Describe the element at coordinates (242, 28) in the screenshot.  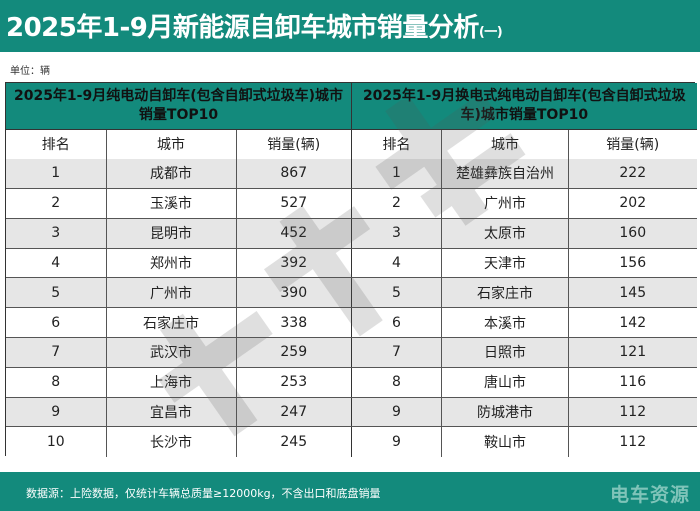
I see `page-title-text: 2025年1-9月新能源自卸车城市销量分析` at that location.